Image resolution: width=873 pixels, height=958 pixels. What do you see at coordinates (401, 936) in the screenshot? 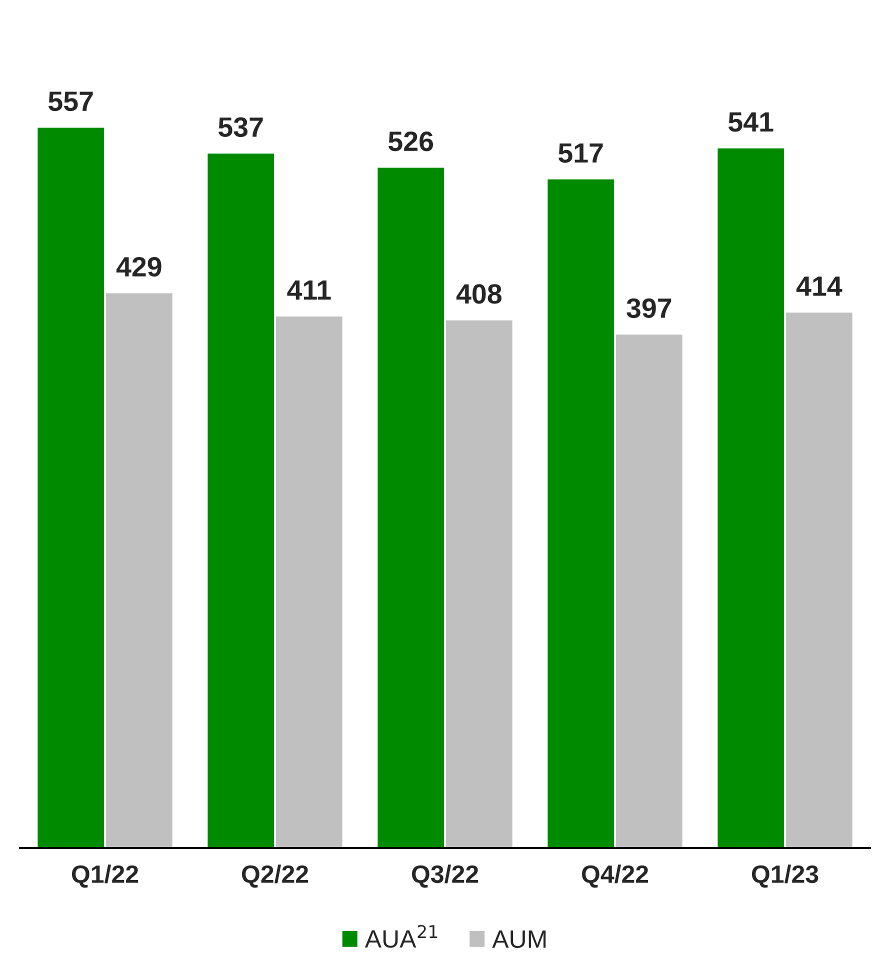
I see `legend-label: AUA$^{21}$` at bounding box center [401, 936].